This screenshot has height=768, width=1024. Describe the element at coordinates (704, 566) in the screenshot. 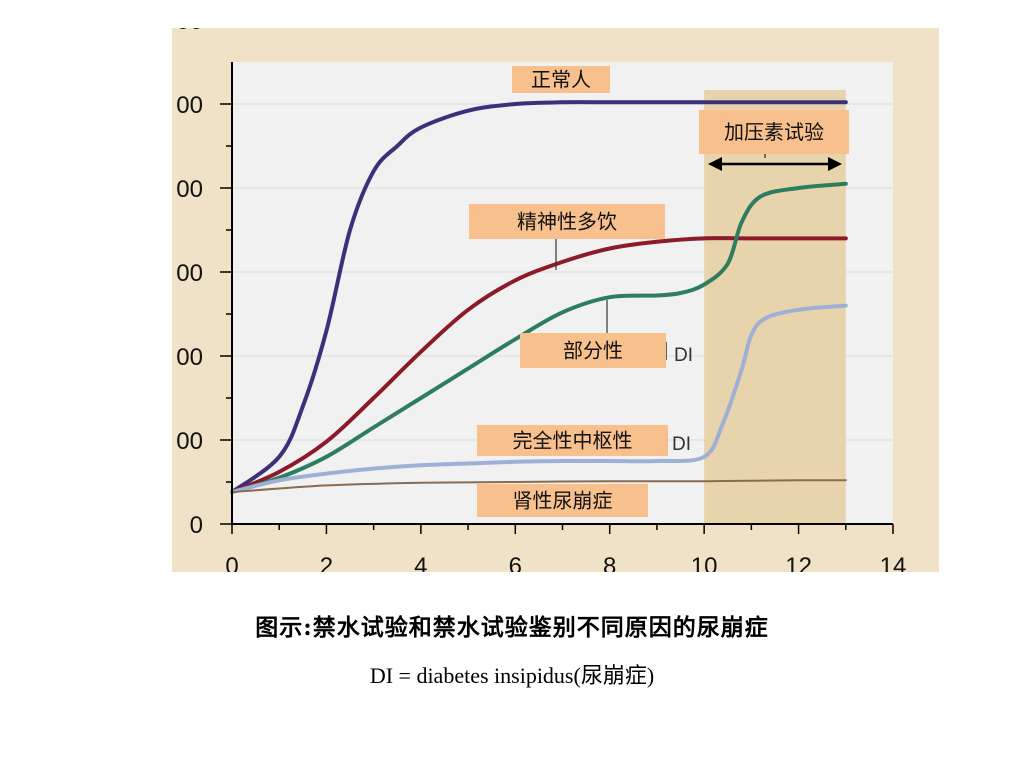

I see `x-tick-label: 10` at that location.